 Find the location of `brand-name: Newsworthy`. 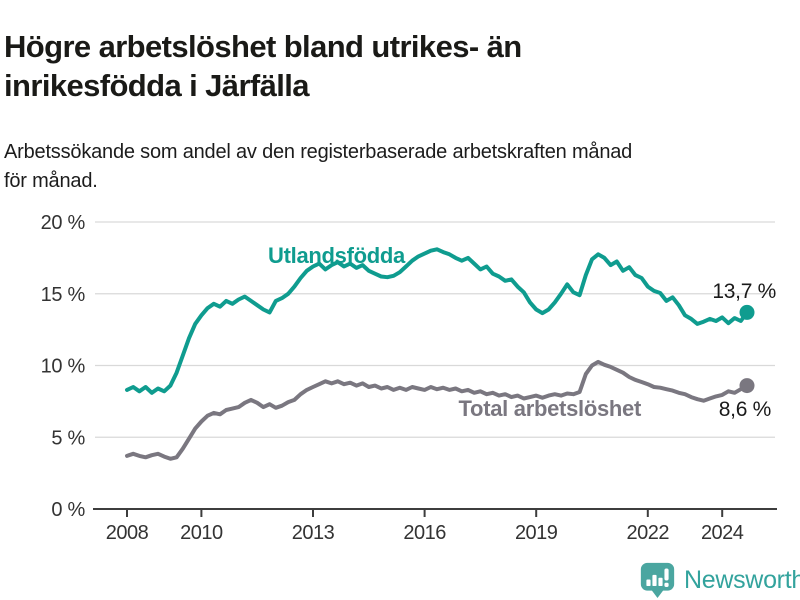

brand-name: Newsworthy is located at coordinates (742, 579).